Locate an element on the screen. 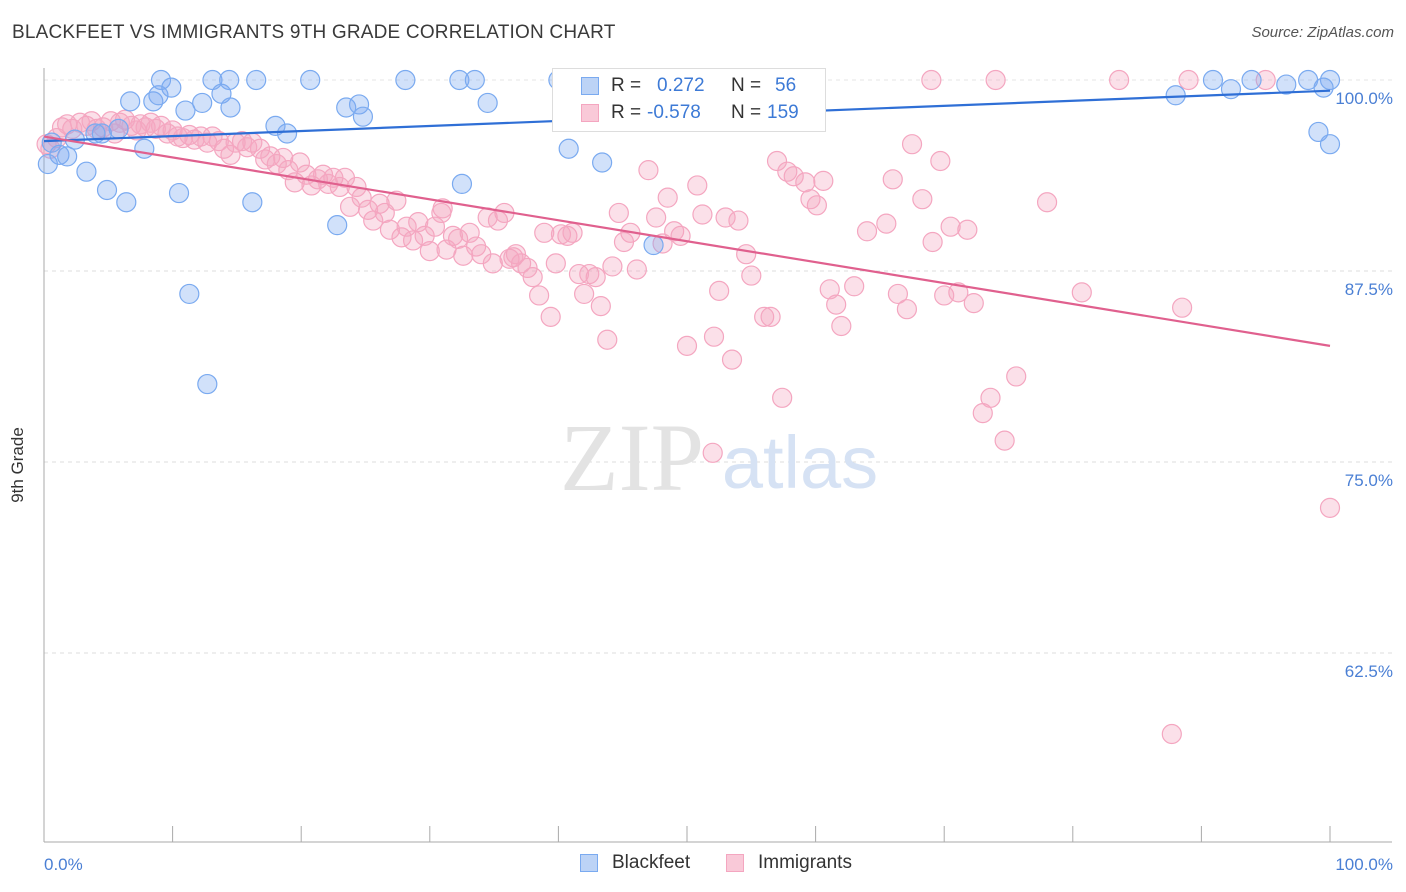  stats-legend: R = 0.272 N = 56 R = -0.578 N = 159 is located at coordinates (689, 100).